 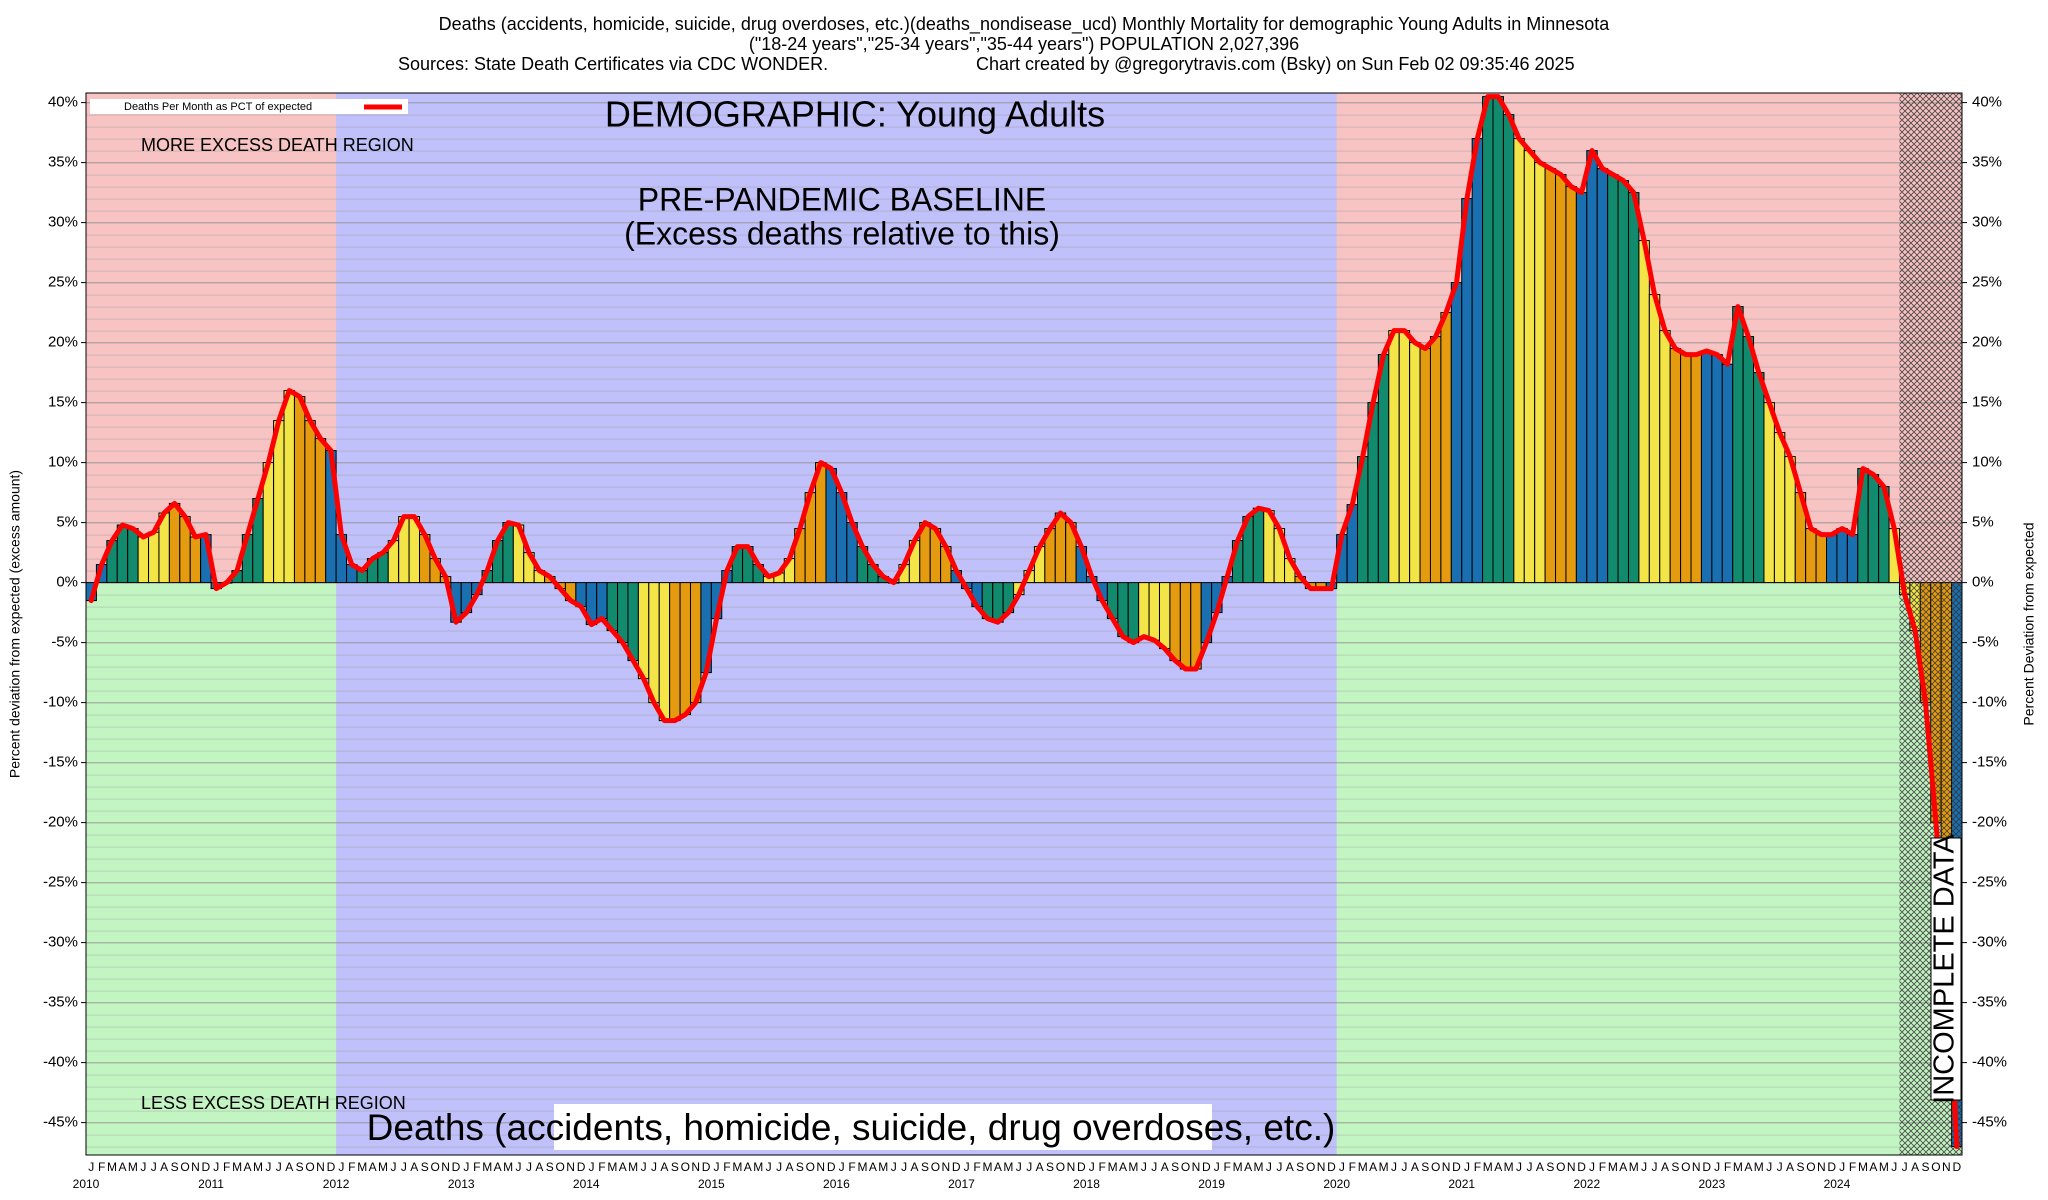 I want to click on year-label: 2018, so click(x=1086, y=1184).